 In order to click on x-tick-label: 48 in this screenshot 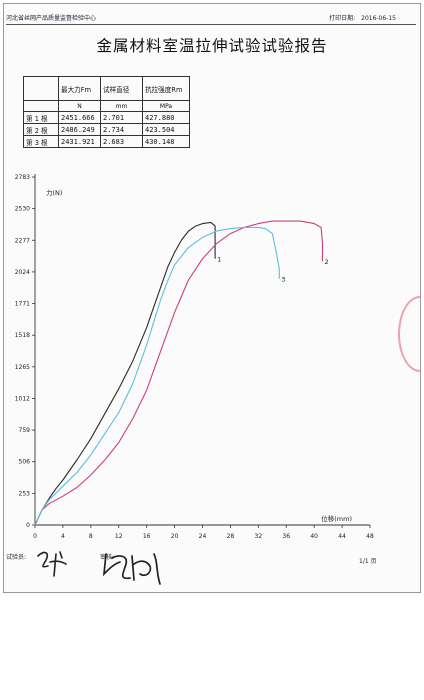, I will do `click(370, 536)`.